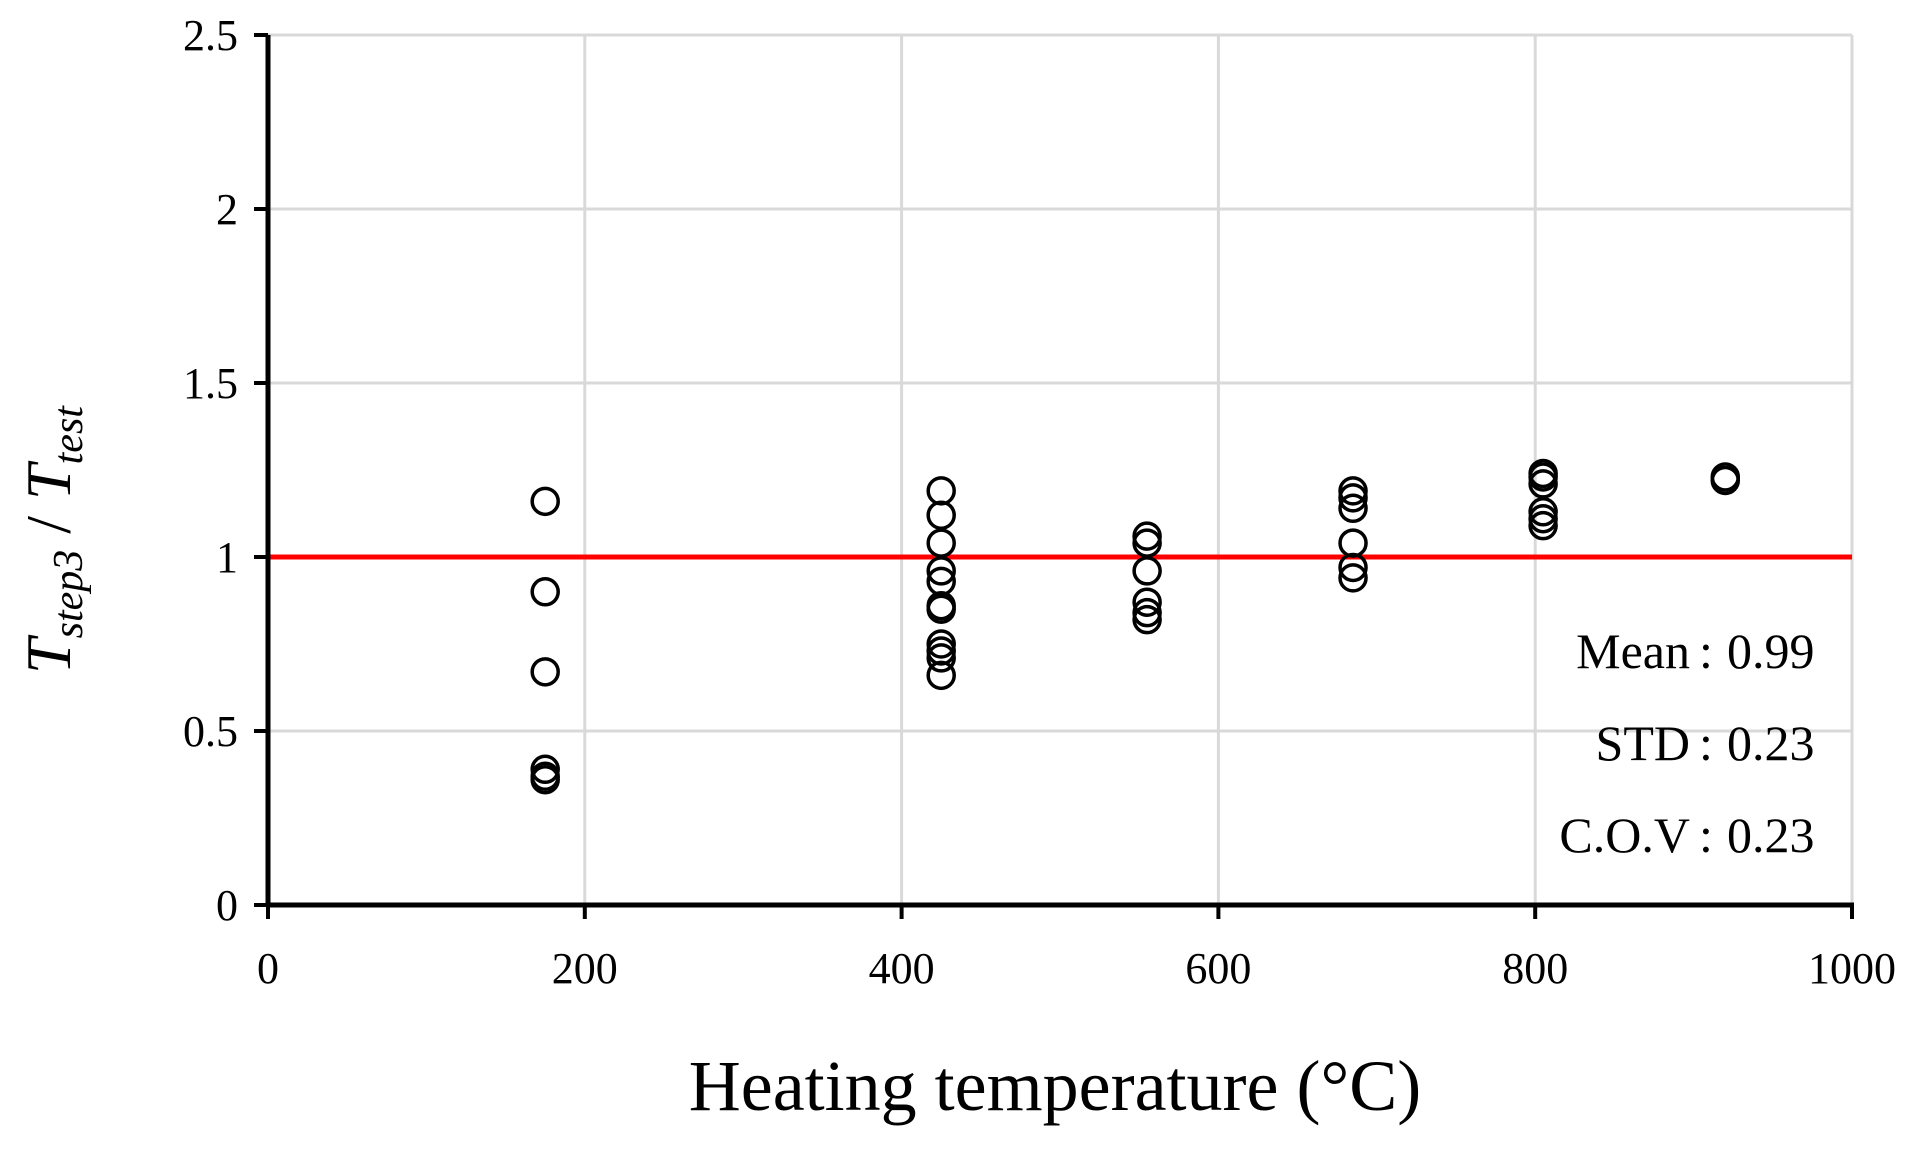 The image size is (1913, 1161). Describe the element at coordinates (902, 968) in the screenshot. I see `x-tick-label-400: 400` at that location.